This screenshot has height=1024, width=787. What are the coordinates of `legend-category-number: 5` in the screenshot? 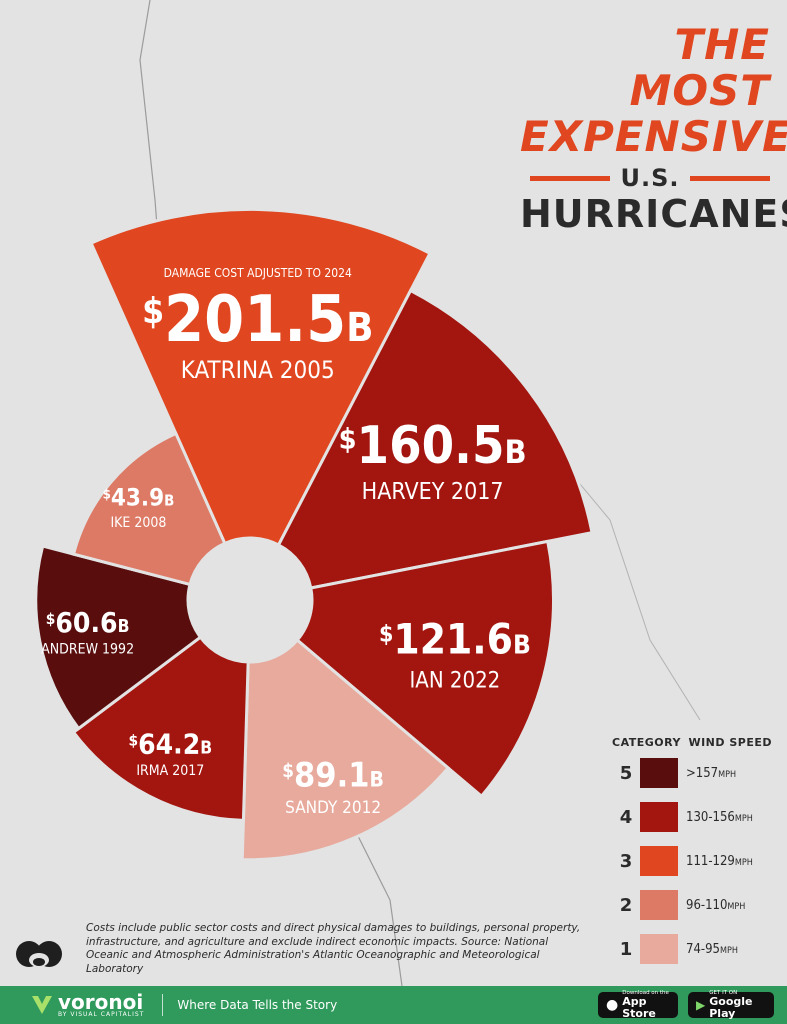 It's located at (626, 773).